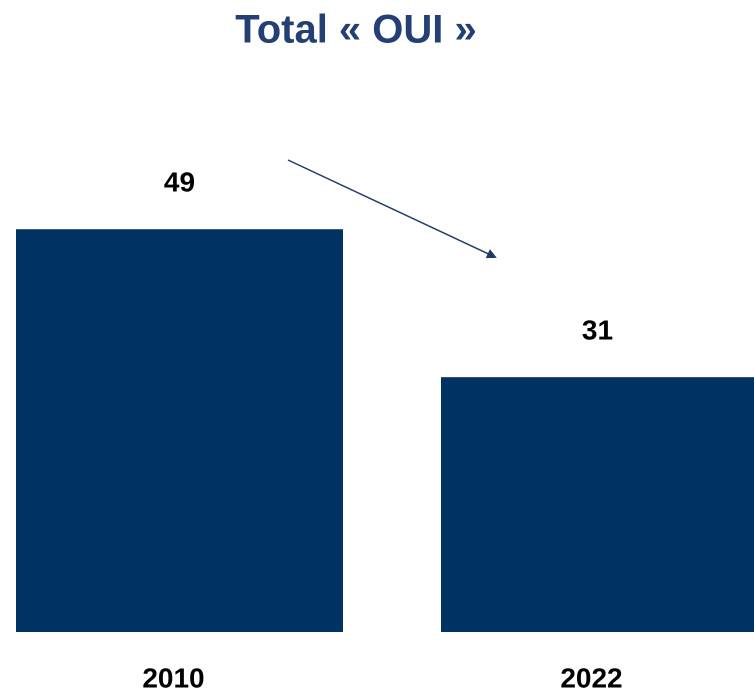 The image size is (754, 693). I want to click on x-tick-label: 2022, so click(591, 677).